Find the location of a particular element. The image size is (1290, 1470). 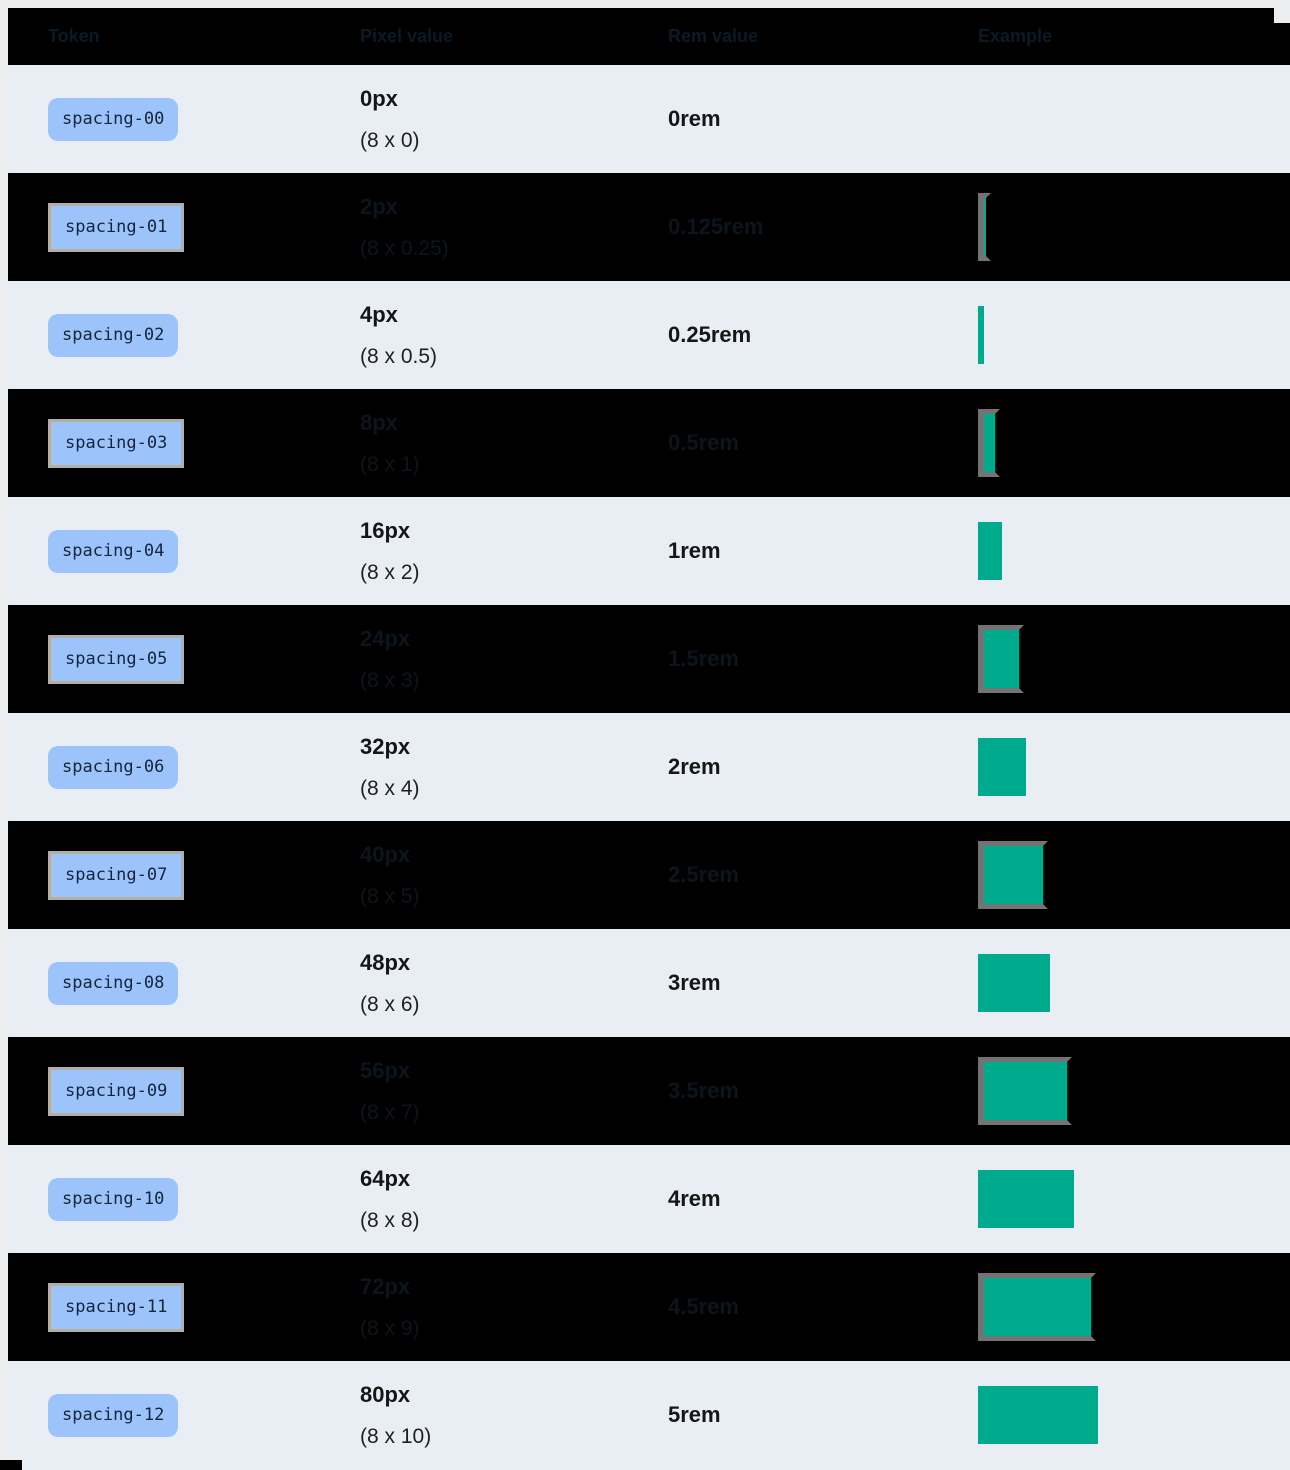

rem-value-cell: 2rem is located at coordinates (783, 767).